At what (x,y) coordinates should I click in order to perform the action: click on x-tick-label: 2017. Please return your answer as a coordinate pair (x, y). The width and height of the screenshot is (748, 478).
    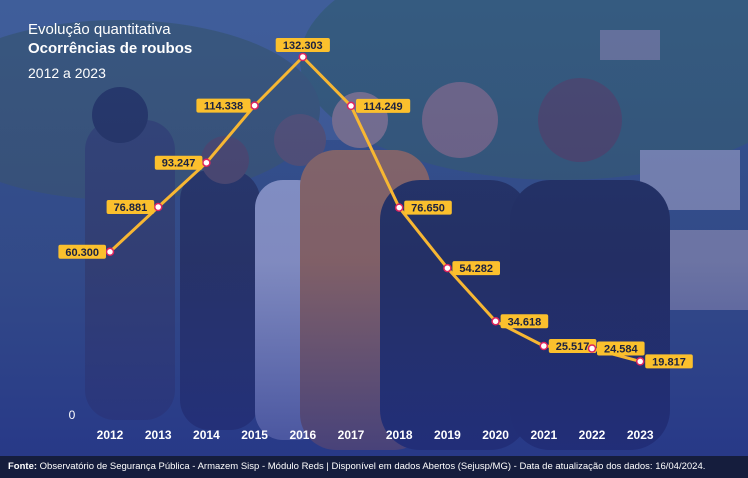
    Looking at the image, I should click on (351, 435).